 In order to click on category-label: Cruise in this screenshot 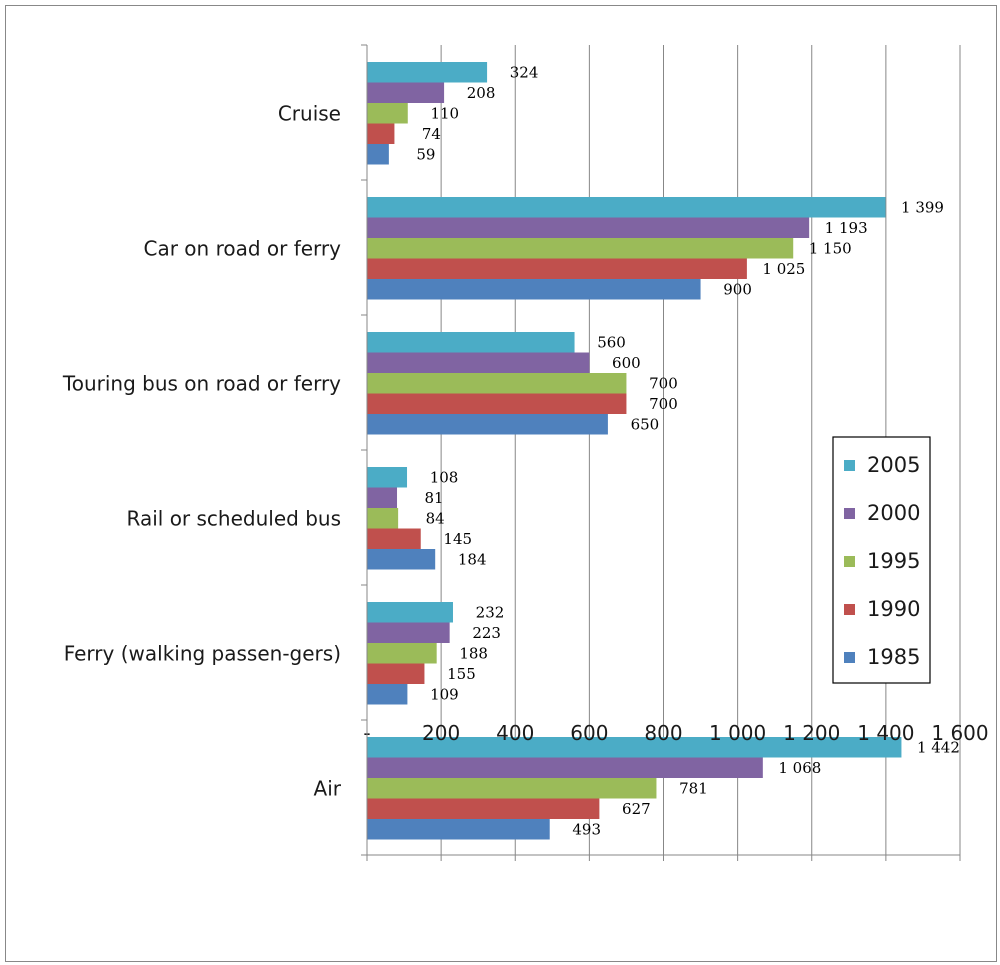, I will do `click(309, 113)`.